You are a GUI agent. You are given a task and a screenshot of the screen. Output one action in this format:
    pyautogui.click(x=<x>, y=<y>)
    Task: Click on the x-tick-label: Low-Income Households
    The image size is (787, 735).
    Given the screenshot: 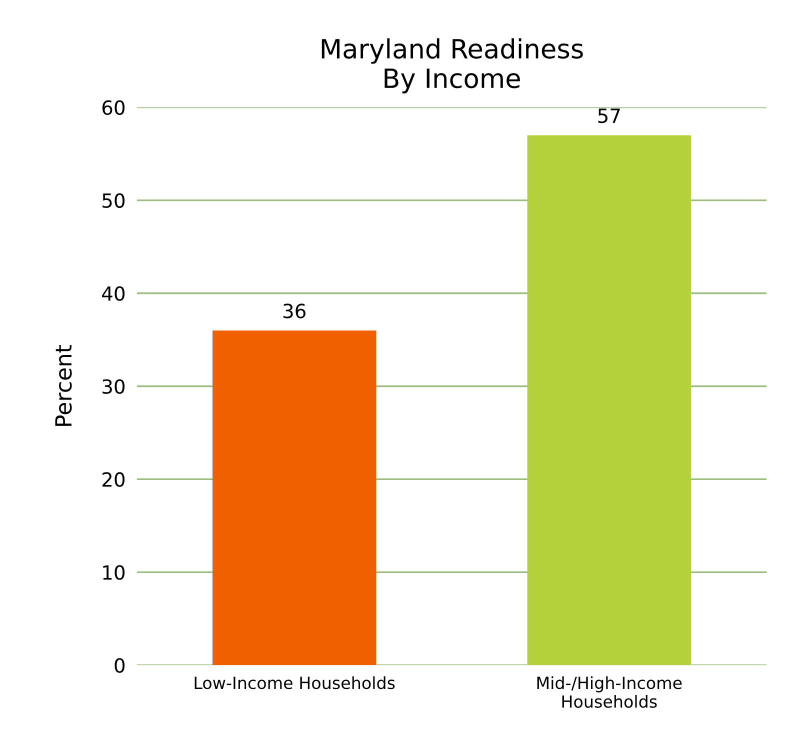 What is the action you would take?
    pyautogui.click(x=294, y=683)
    